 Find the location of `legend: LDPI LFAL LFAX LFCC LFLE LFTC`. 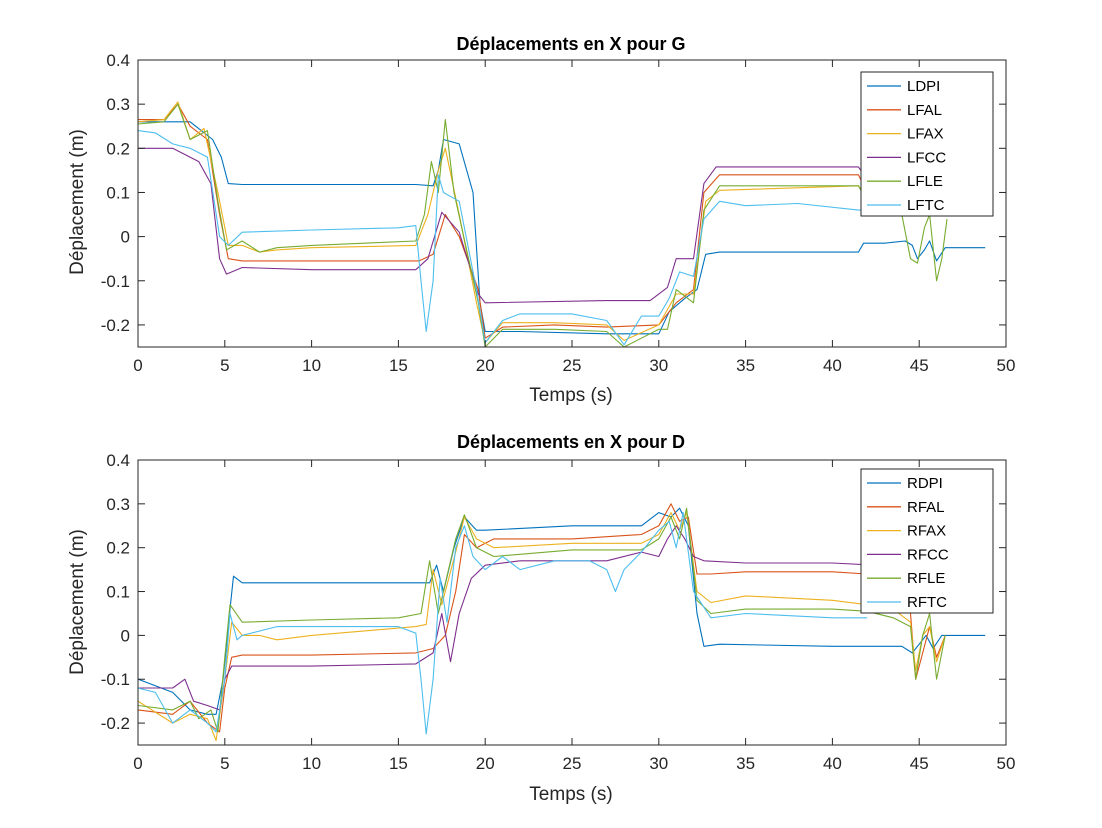

legend: LDPI LFAL LFAX LFCC LFLE LFTC is located at coordinates (927, 144).